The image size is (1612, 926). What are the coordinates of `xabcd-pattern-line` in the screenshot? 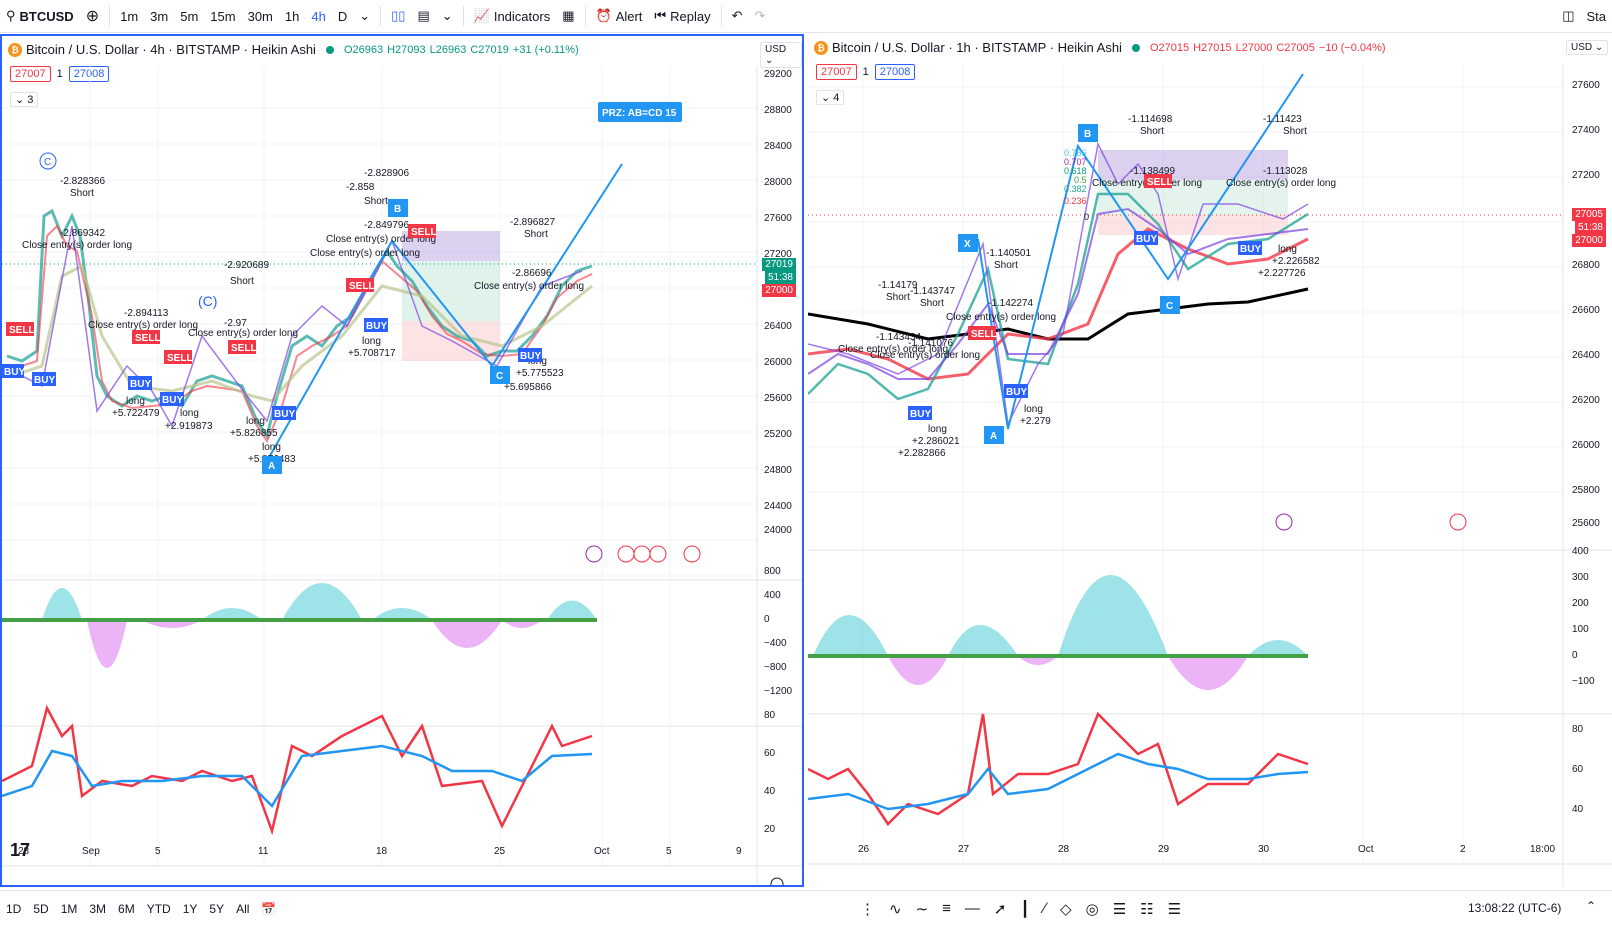 It's located at (1140, 251).